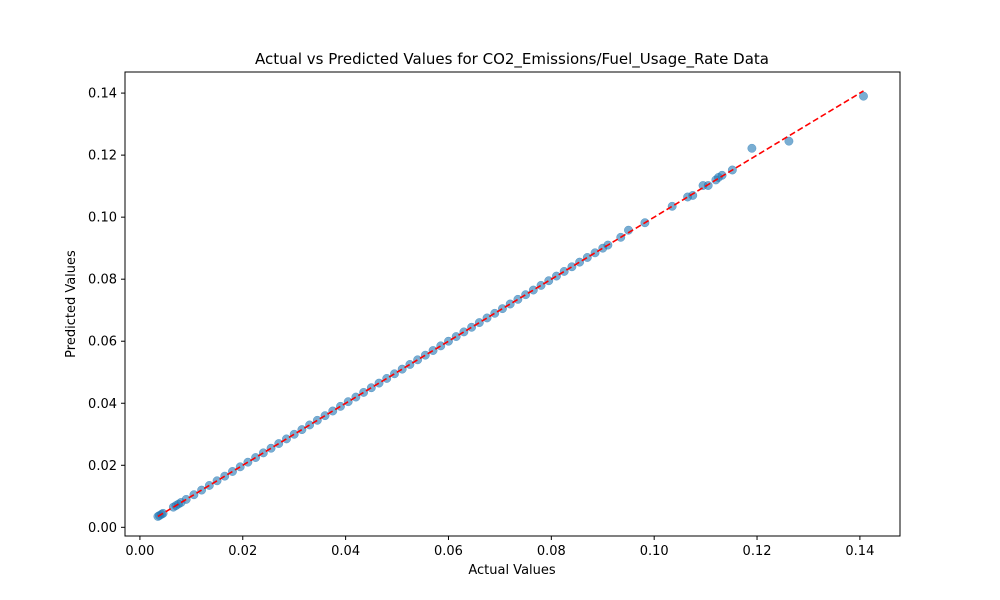 This screenshot has width=1000, height=600. What do you see at coordinates (654, 551) in the screenshot?
I see `x-tick-label: 0.10` at bounding box center [654, 551].